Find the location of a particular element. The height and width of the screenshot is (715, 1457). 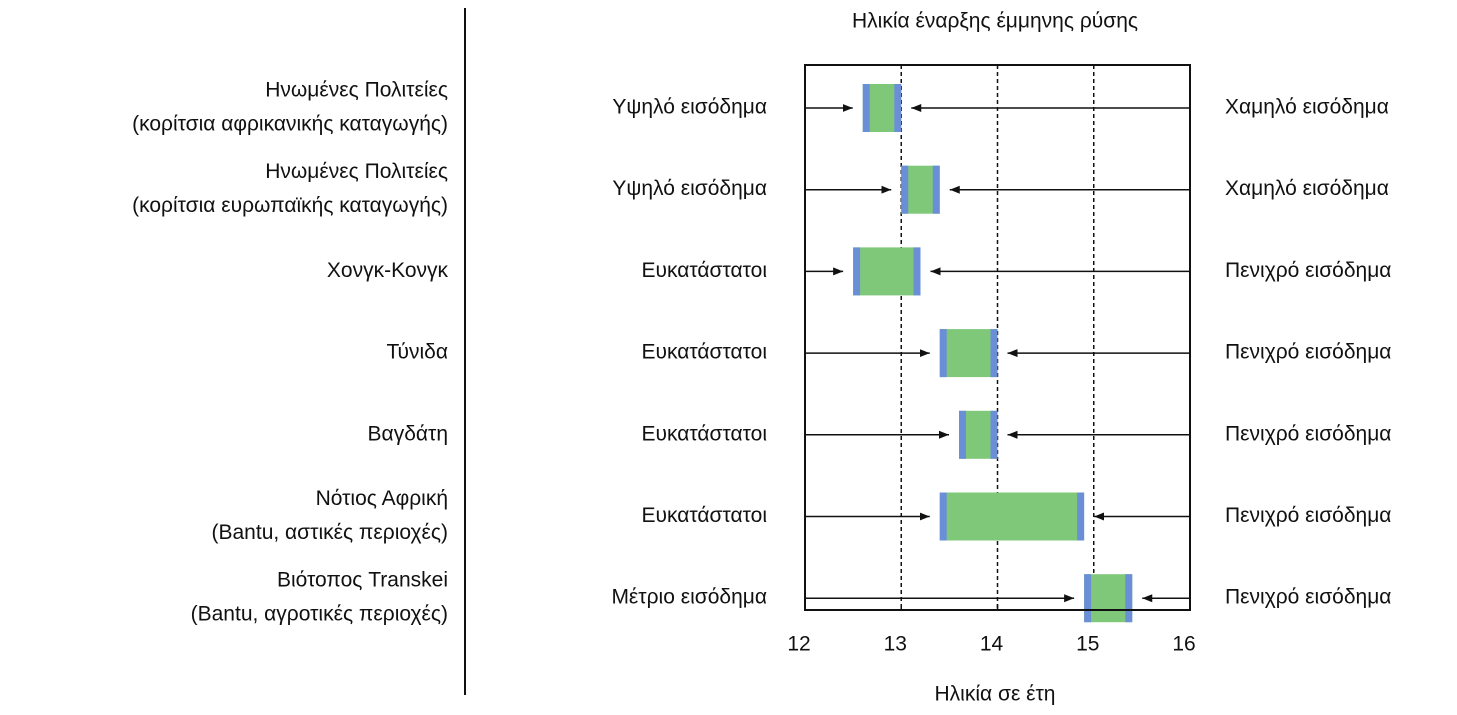

category-label: Τύνιδα is located at coordinates (417, 352).